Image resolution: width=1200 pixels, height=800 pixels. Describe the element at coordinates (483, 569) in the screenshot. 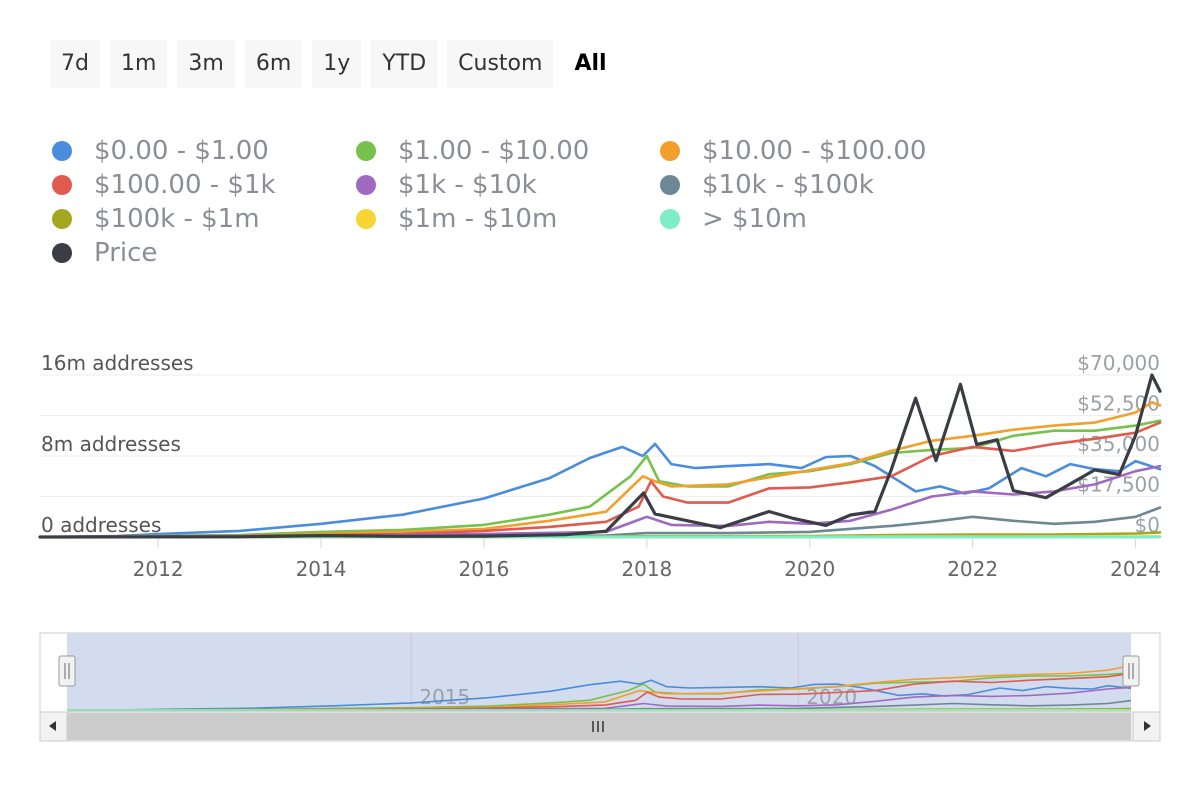

I see `x-tick-label: 2016` at that location.